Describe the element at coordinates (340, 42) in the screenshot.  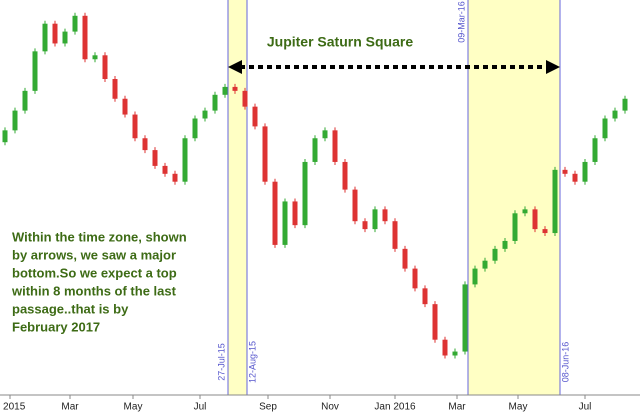
I see `chart-title: Jupiter Saturn Square` at that location.